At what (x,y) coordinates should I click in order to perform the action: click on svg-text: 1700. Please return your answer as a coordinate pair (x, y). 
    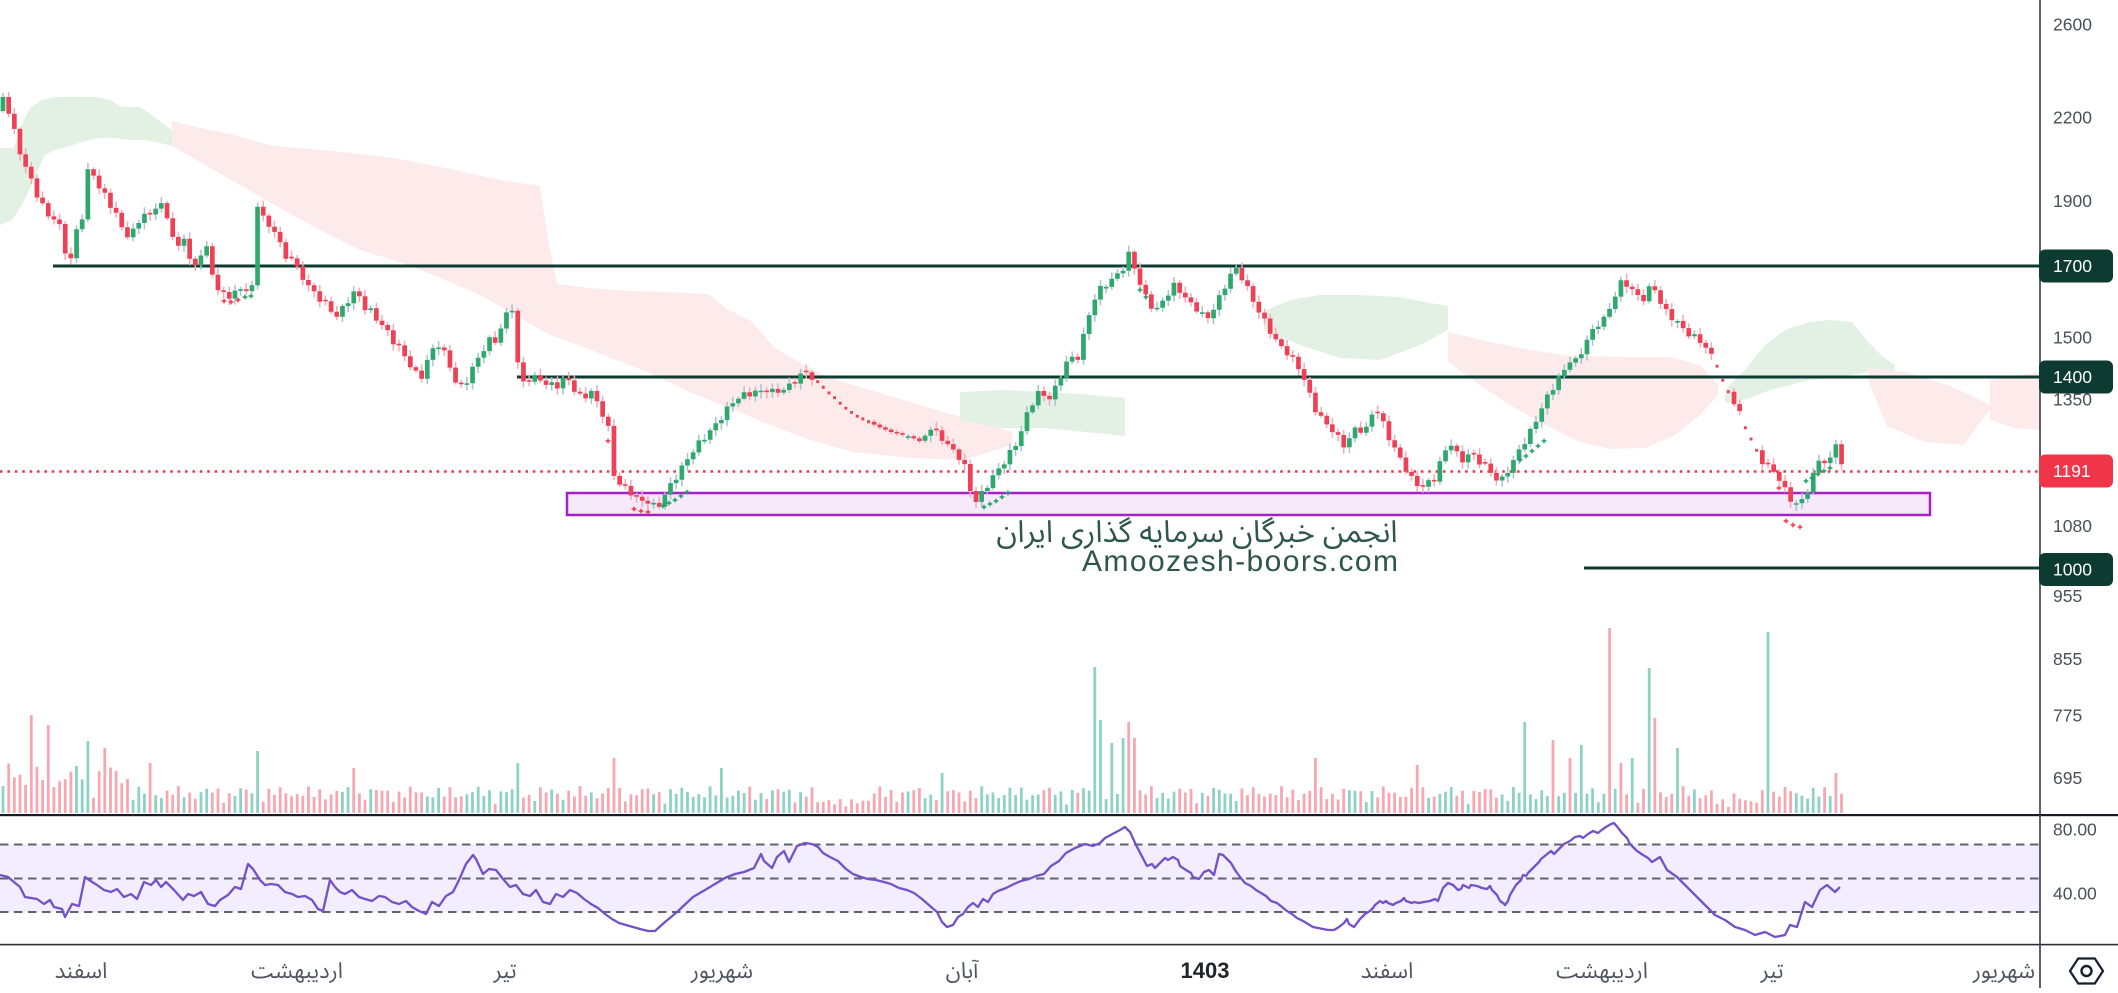
    Looking at the image, I should click on (2072, 266).